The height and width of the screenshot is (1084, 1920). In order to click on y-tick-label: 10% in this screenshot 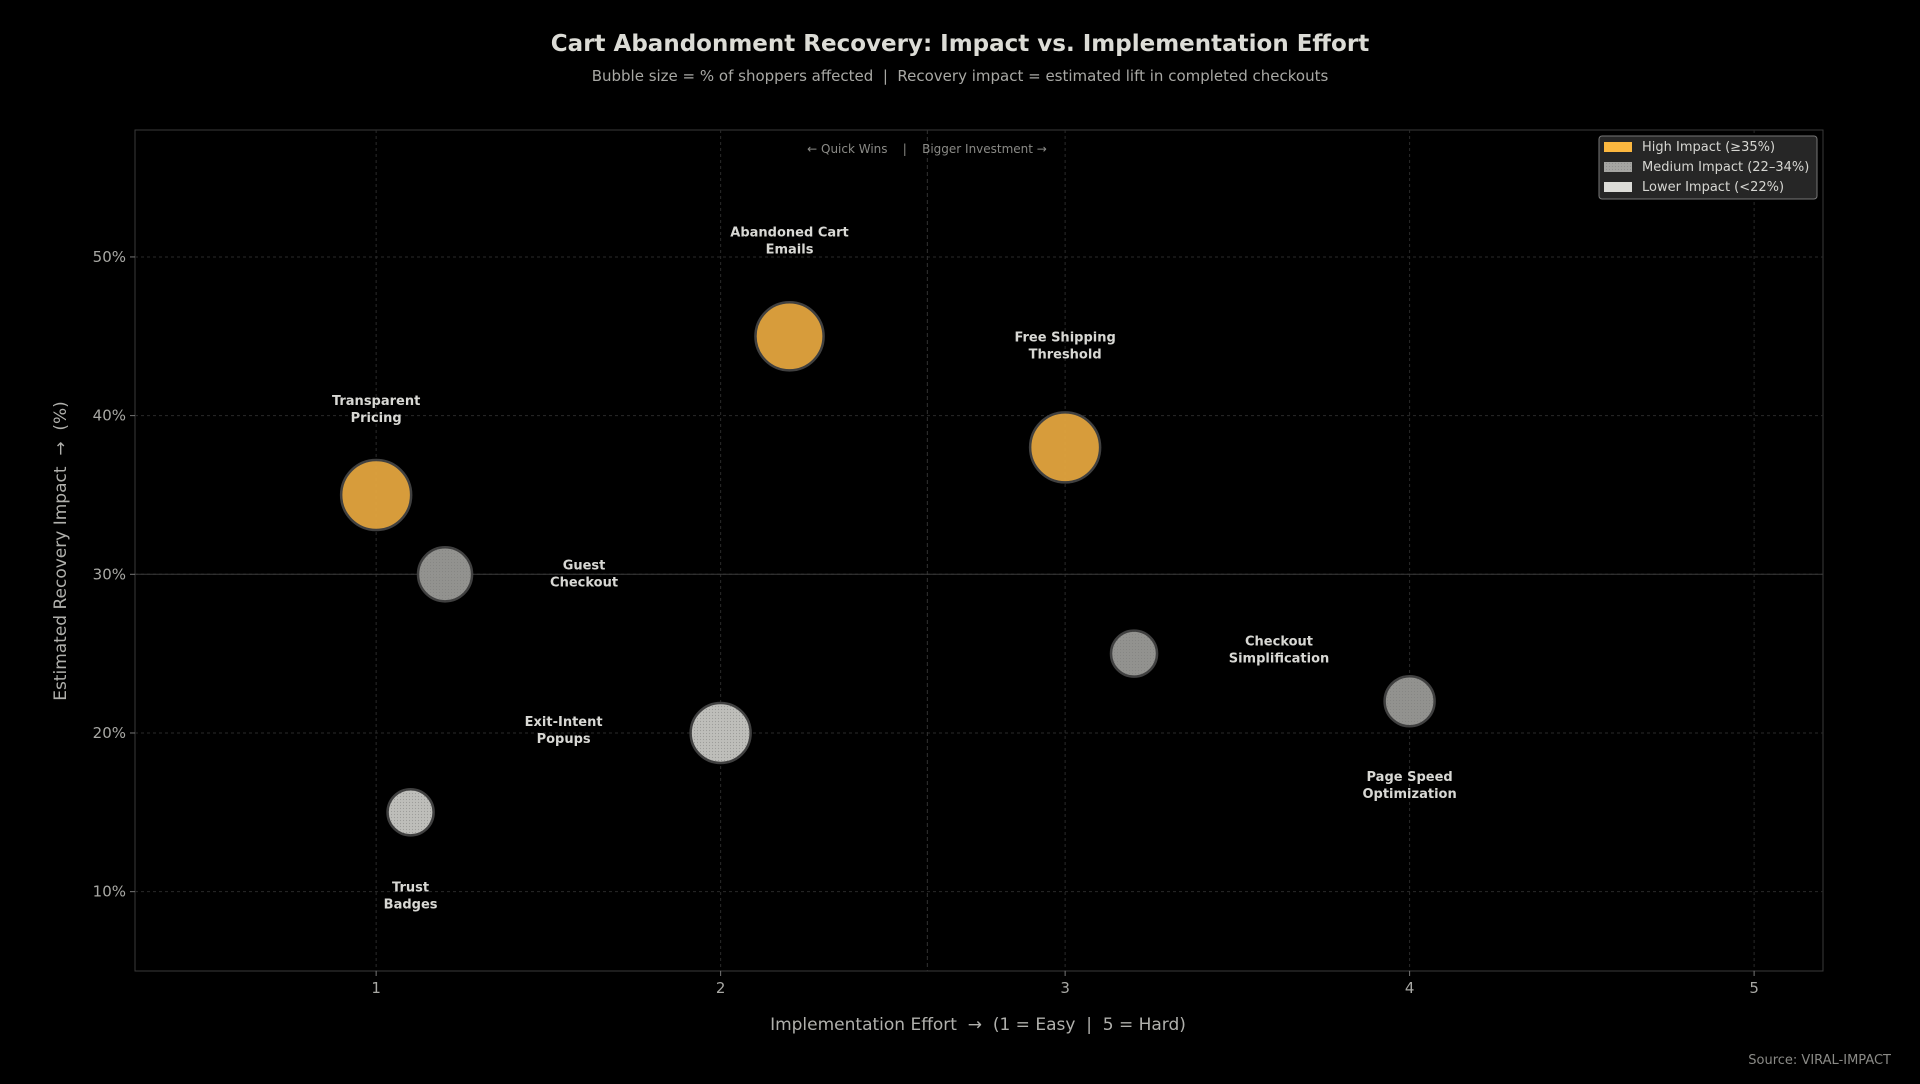, I will do `click(109, 892)`.